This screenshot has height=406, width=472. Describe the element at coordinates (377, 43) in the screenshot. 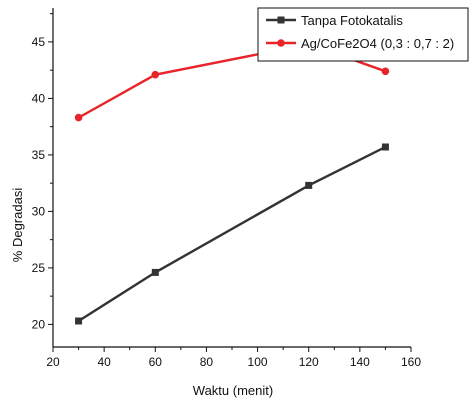

I see `legend-label: Ag/CoFe2O4 (0,3 : 0,7 : 2)` at that location.